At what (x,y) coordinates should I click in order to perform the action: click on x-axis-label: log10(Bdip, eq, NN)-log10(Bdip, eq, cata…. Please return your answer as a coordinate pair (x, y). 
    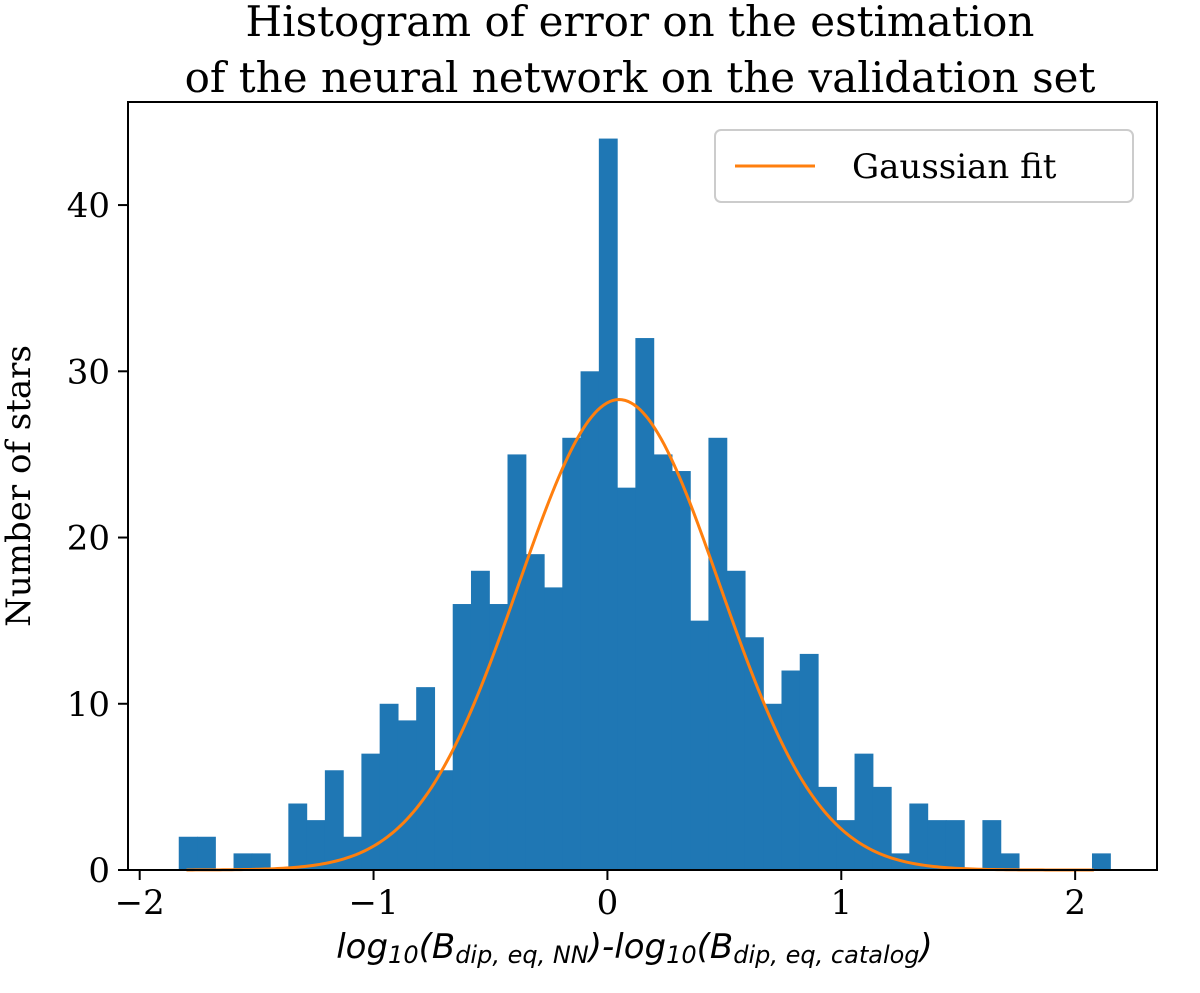
    Looking at the image, I should click on (634, 948).